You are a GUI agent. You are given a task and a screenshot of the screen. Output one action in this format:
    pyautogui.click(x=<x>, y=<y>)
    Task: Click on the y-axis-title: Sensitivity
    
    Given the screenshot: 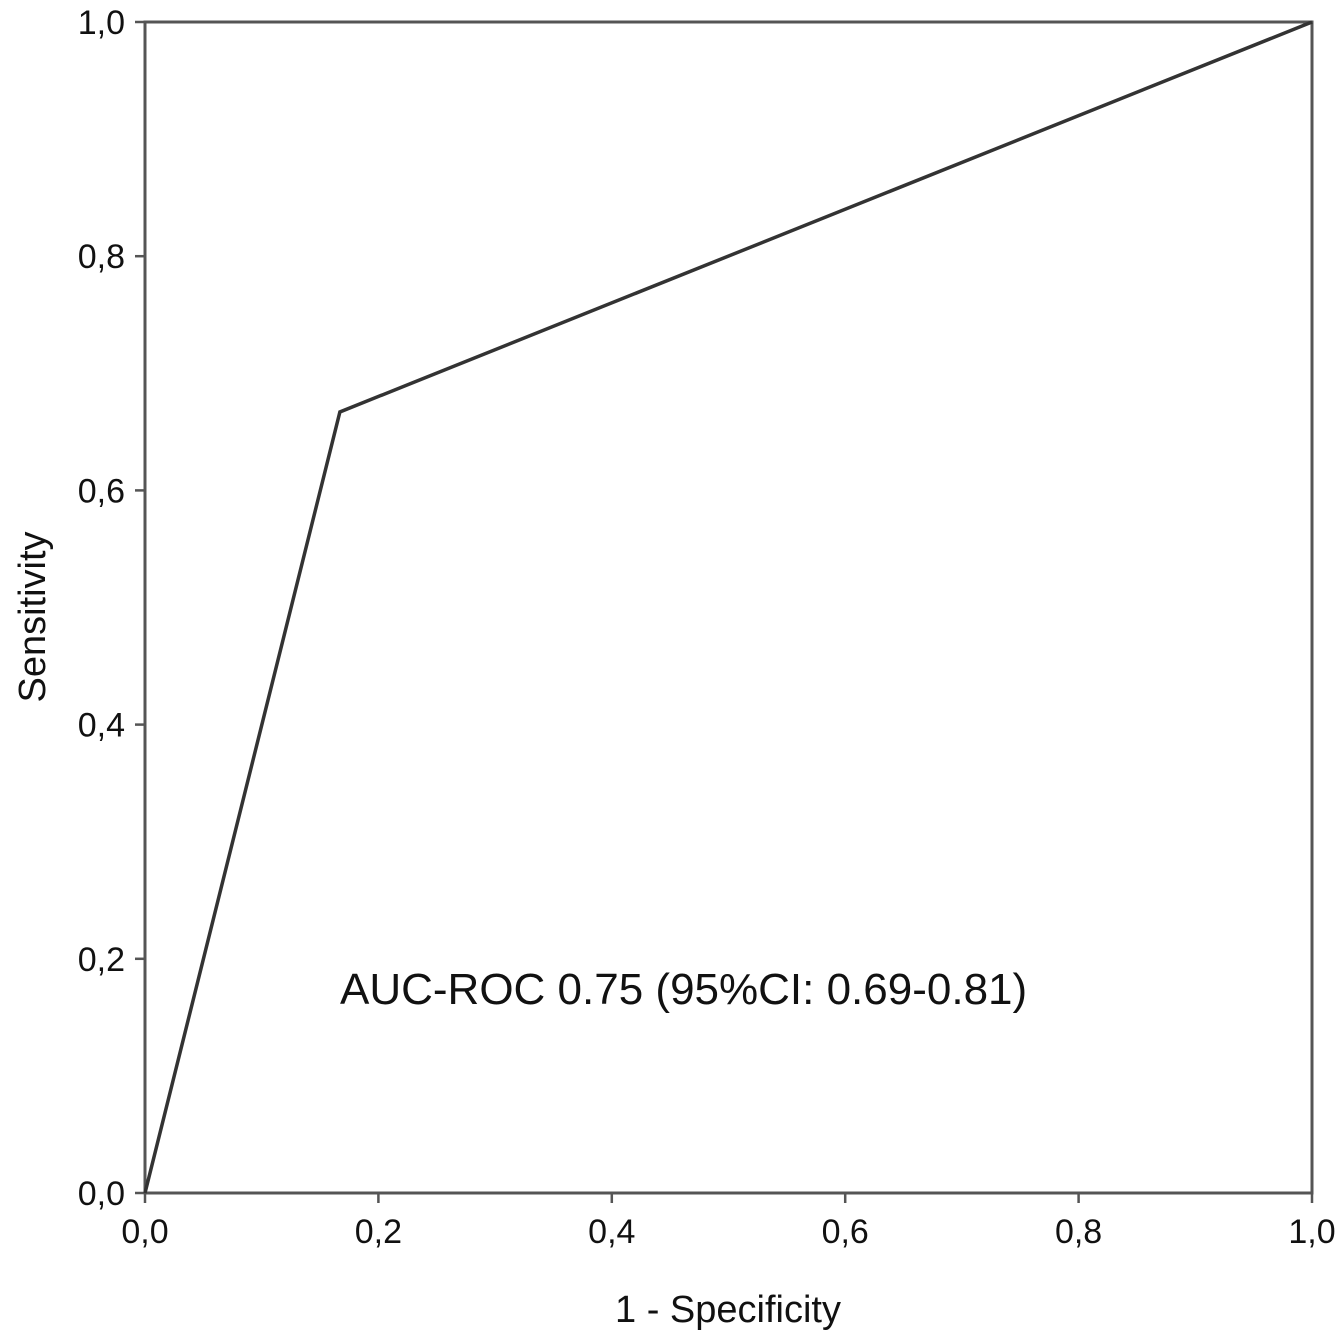 What is the action you would take?
    pyautogui.click(x=33, y=616)
    